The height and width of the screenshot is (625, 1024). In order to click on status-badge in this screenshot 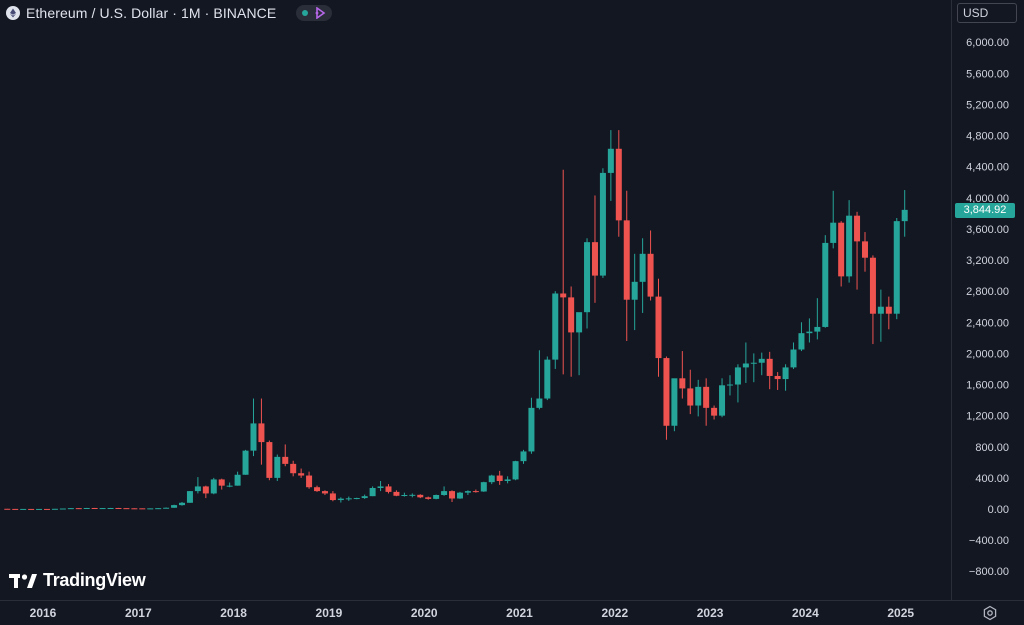, I will do `click(314, 13)`.